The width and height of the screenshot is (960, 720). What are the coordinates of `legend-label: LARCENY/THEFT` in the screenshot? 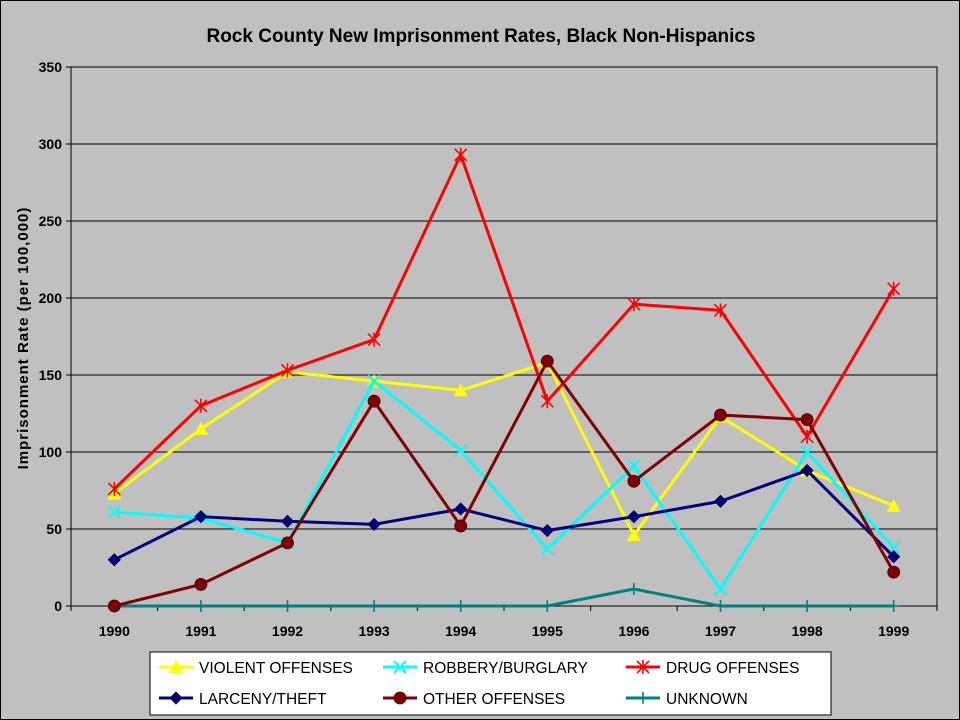 It's located at (263, 699).